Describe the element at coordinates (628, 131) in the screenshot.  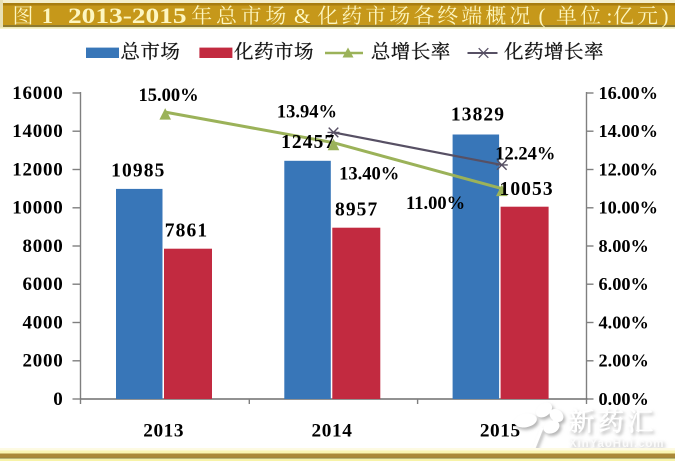
I see `svg-text: 14.00%` at that location.